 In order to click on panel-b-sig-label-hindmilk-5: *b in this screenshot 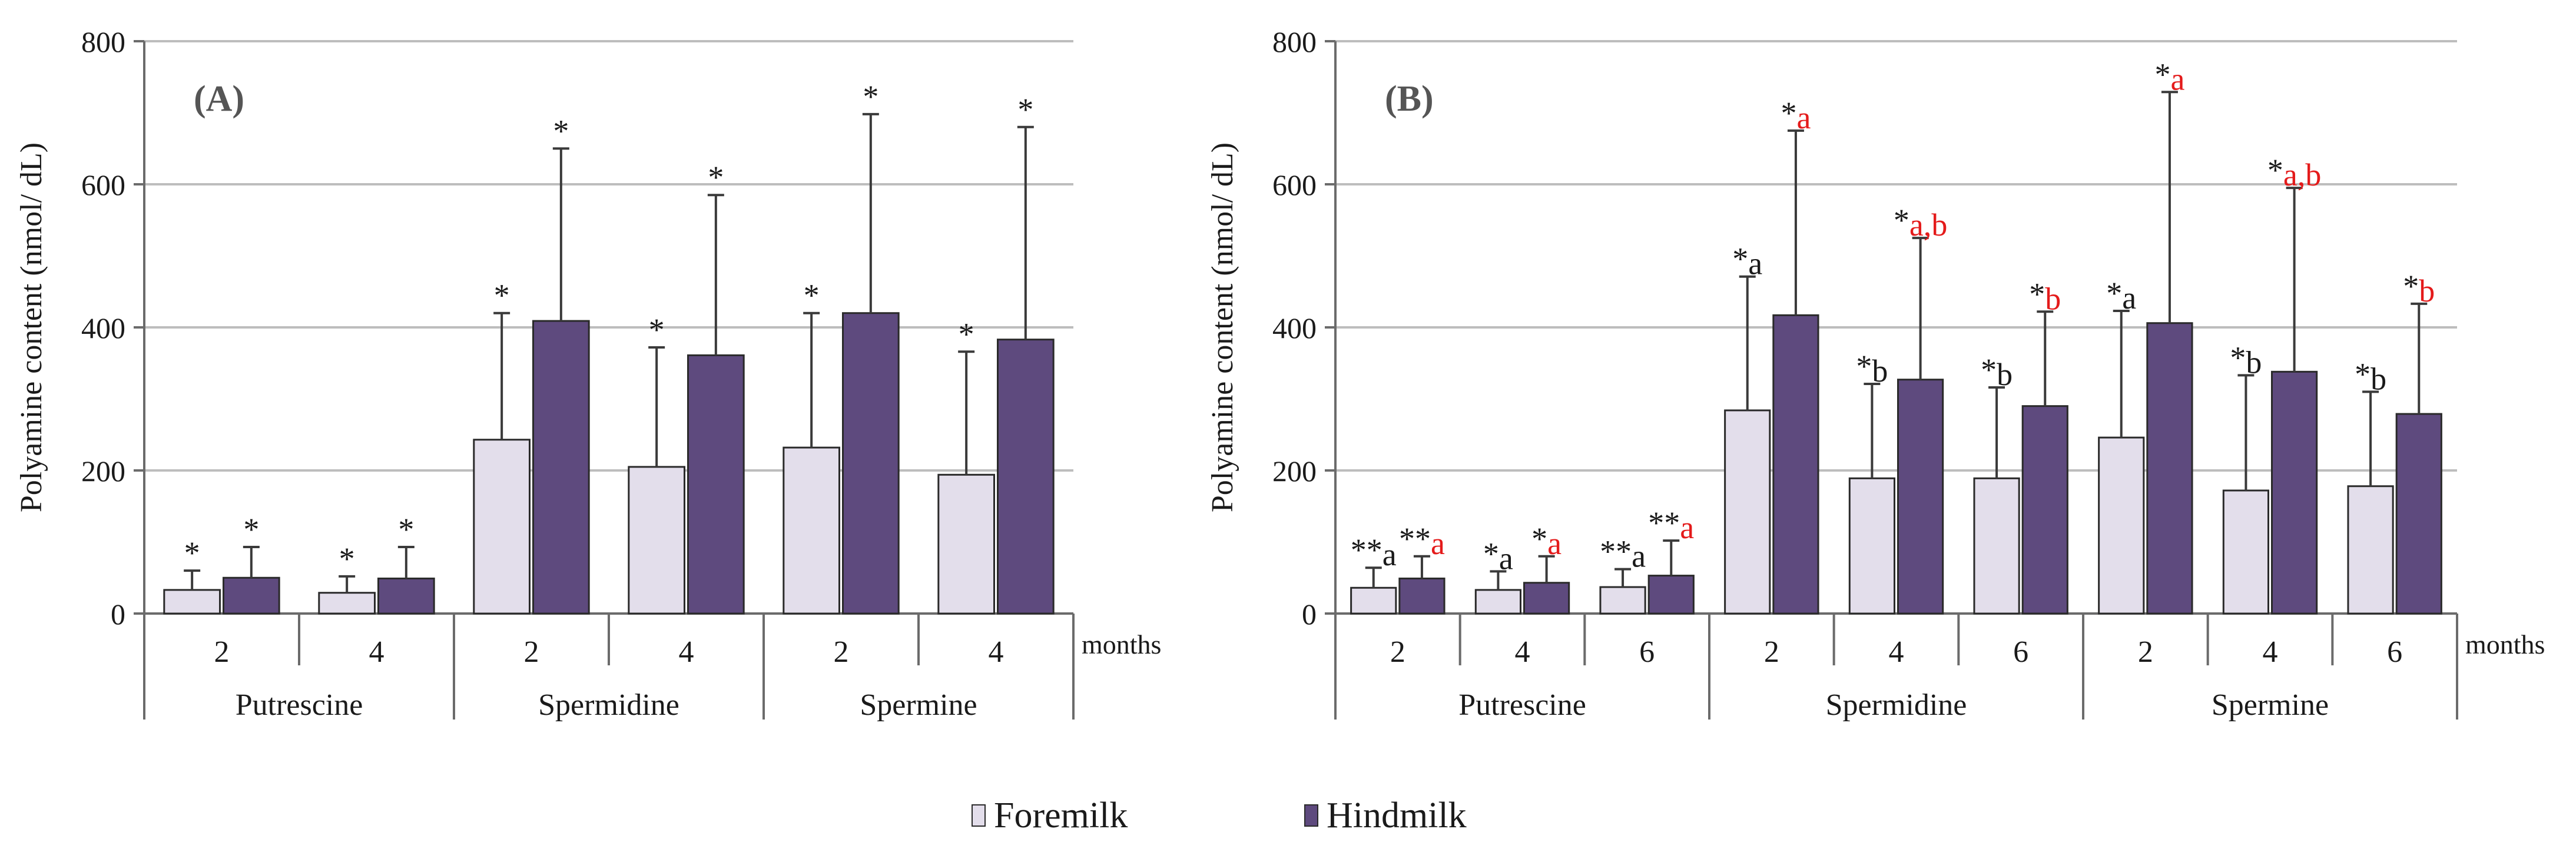, I will do `click(2045, 296)`.